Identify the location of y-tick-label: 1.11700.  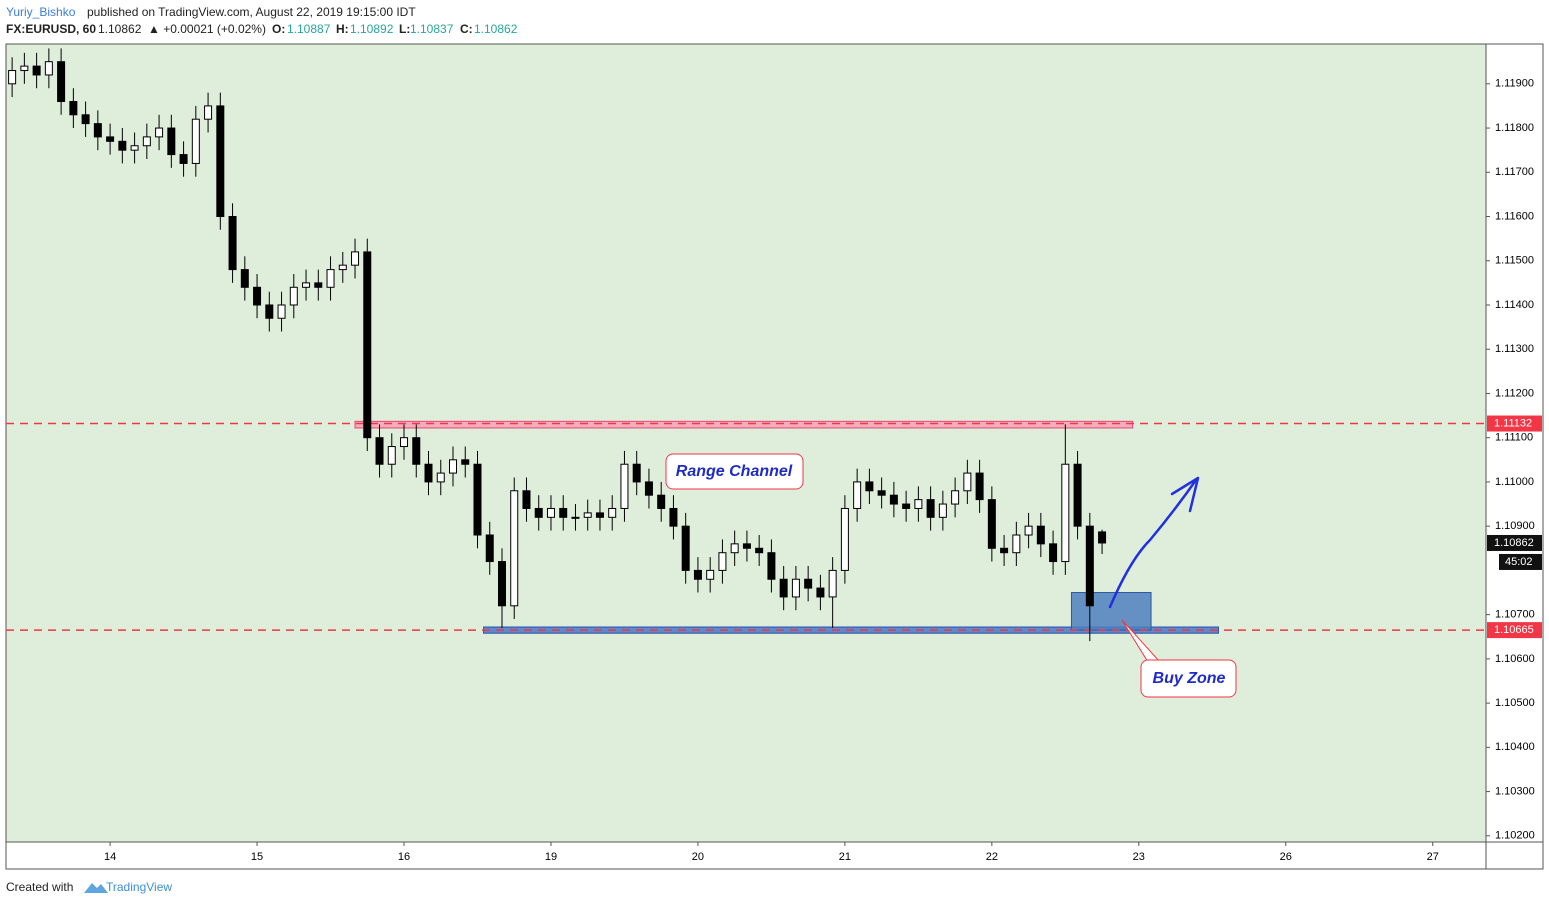
(1514, 172).